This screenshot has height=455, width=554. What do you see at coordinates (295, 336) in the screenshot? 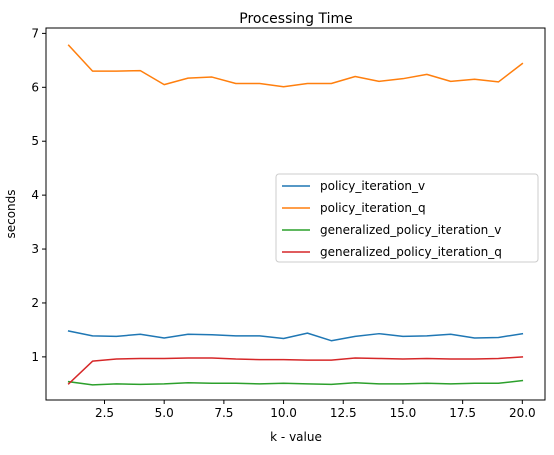
I see `series-line-policy-iteration-v` at bounding box center [295, 336].